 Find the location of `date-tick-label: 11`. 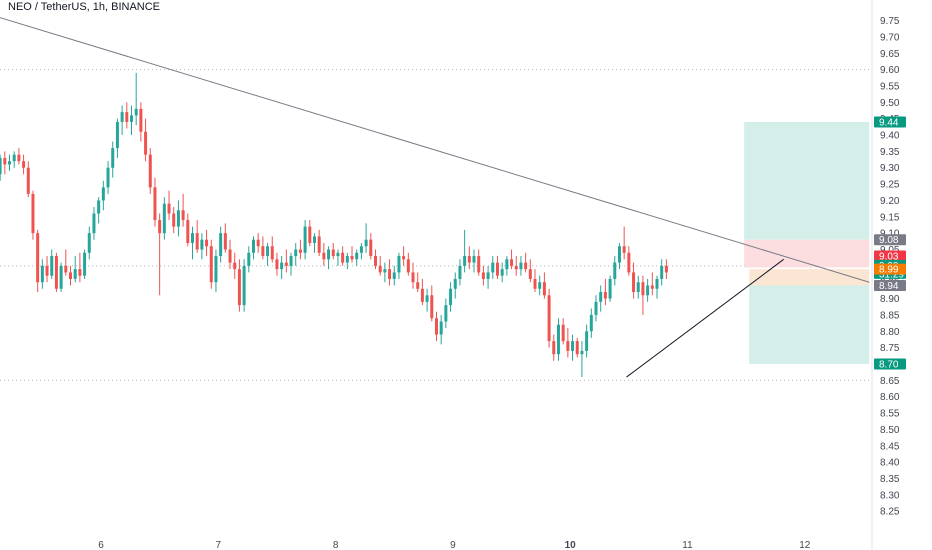

date-tick-label: 11 is located at coordinates (687, 545).